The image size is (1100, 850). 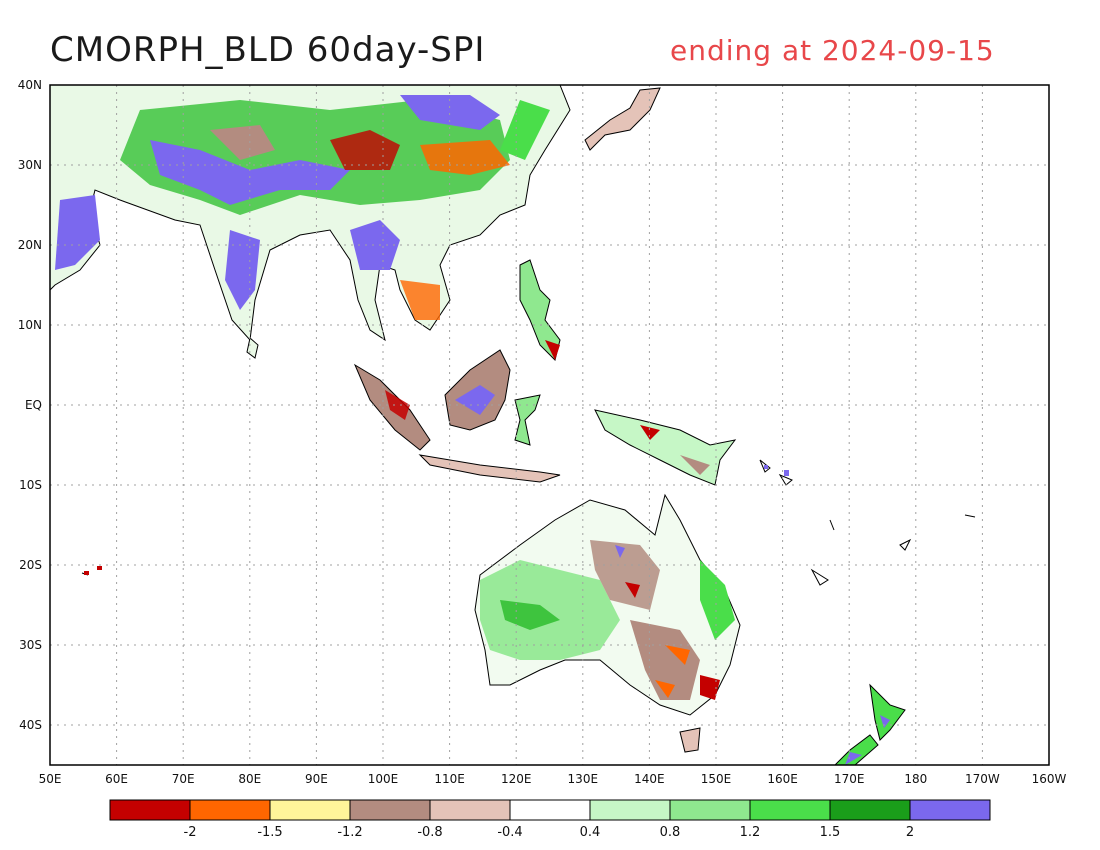 What do you see at coordinates (527, 420) in the screenshot?
I see `sulawesi` at bounding box center [527, 420].